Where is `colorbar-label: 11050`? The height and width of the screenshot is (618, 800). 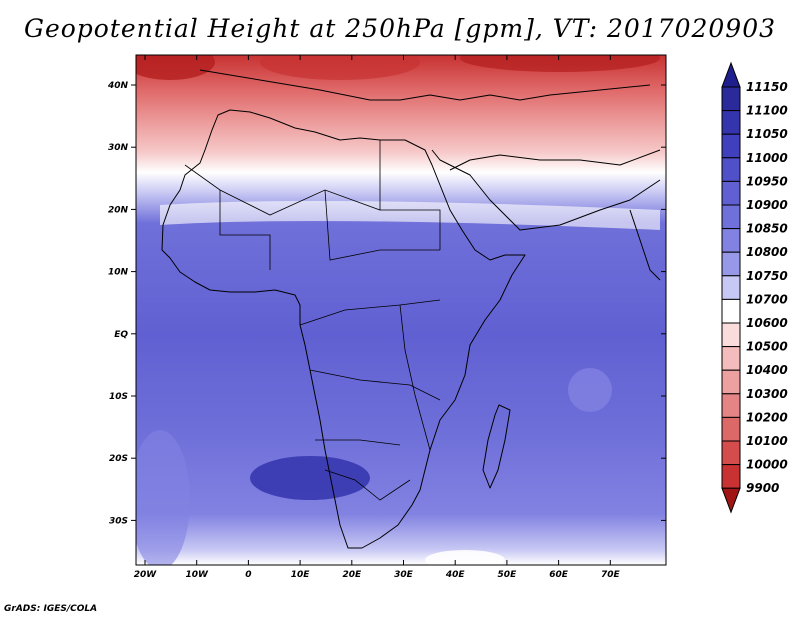 colorbar-label: 11050 is located at coordinates (767, 134).